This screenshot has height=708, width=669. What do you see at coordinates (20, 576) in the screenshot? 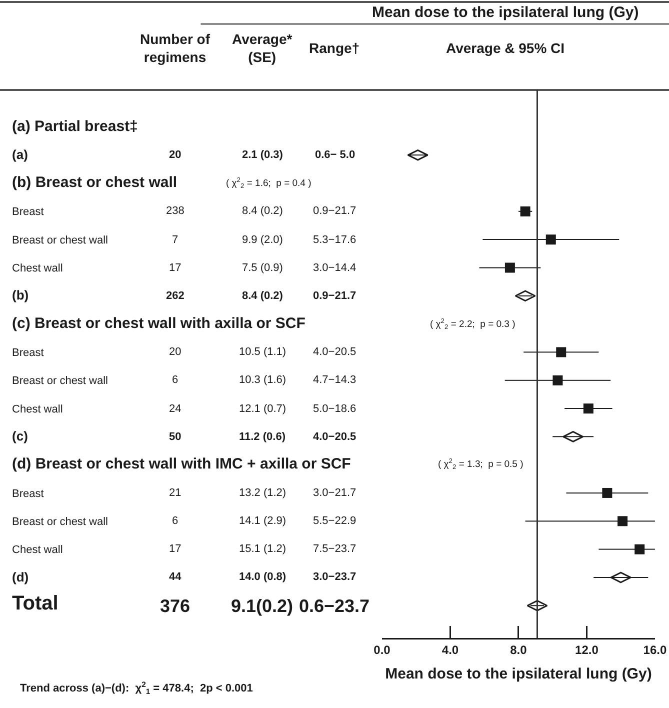
I see `y-tick-label: (d)` at bounding box center [20, 576].